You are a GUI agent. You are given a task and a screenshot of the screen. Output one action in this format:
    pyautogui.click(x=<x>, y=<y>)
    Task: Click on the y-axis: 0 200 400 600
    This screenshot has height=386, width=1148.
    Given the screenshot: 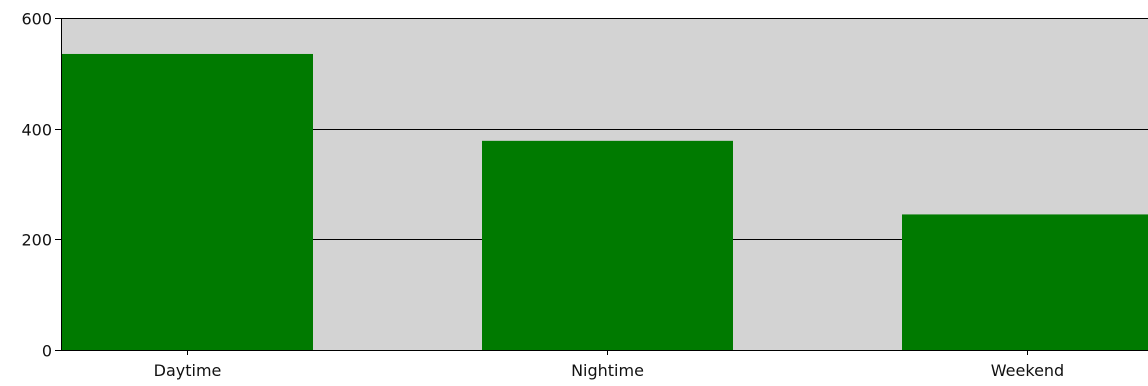 What is the action you would take?
    pyautogui.click(x=41, y=185)
    